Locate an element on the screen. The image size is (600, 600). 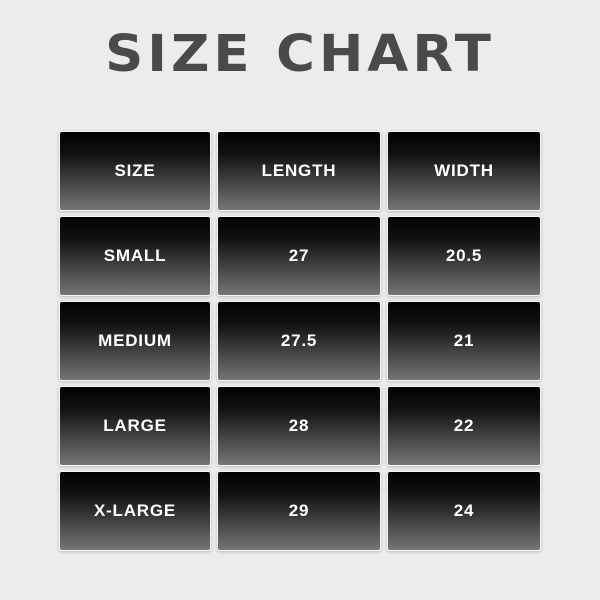
page-title: SIZE CHART is located at coordinates (300, 54).